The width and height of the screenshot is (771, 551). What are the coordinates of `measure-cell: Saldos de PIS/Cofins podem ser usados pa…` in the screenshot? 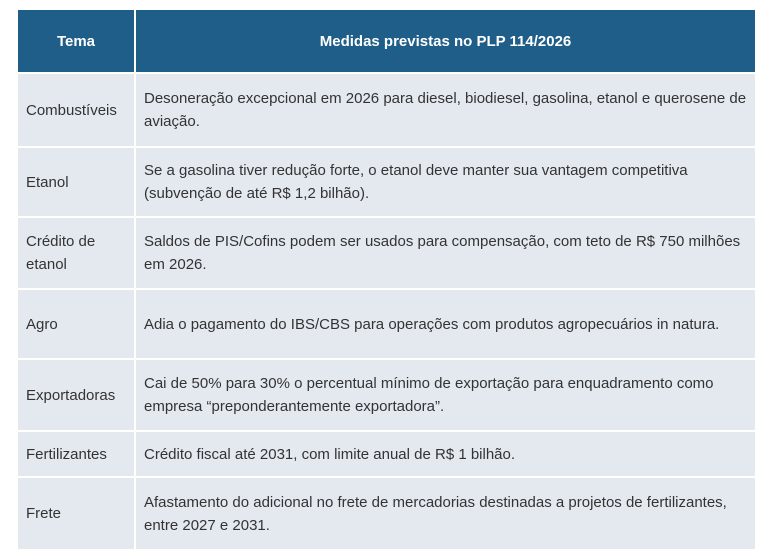 It's located at (445, 253).